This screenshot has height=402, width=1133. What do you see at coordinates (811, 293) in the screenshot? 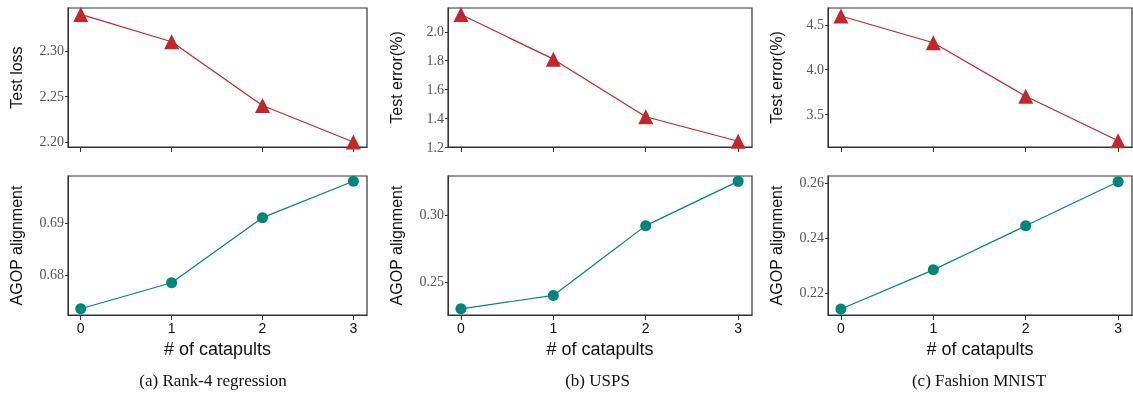
I see `y-tick-label: 0.22` at bounding box center [811, 293].